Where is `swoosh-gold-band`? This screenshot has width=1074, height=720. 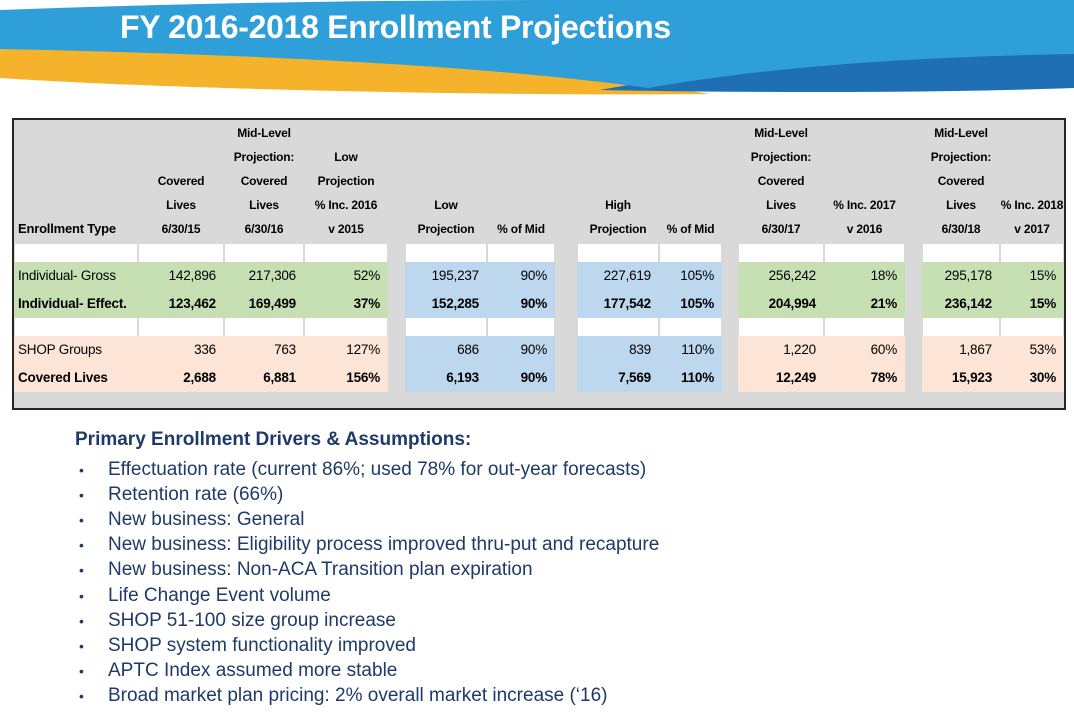 swoosh-gold-band is located at coordinates (355, 70).